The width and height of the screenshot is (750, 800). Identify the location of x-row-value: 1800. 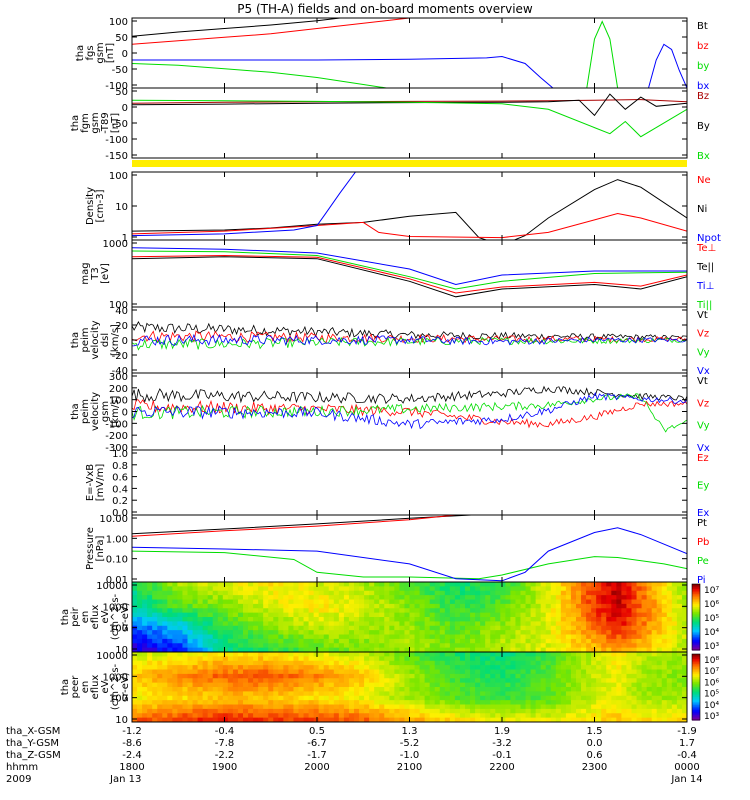
(131, 767).